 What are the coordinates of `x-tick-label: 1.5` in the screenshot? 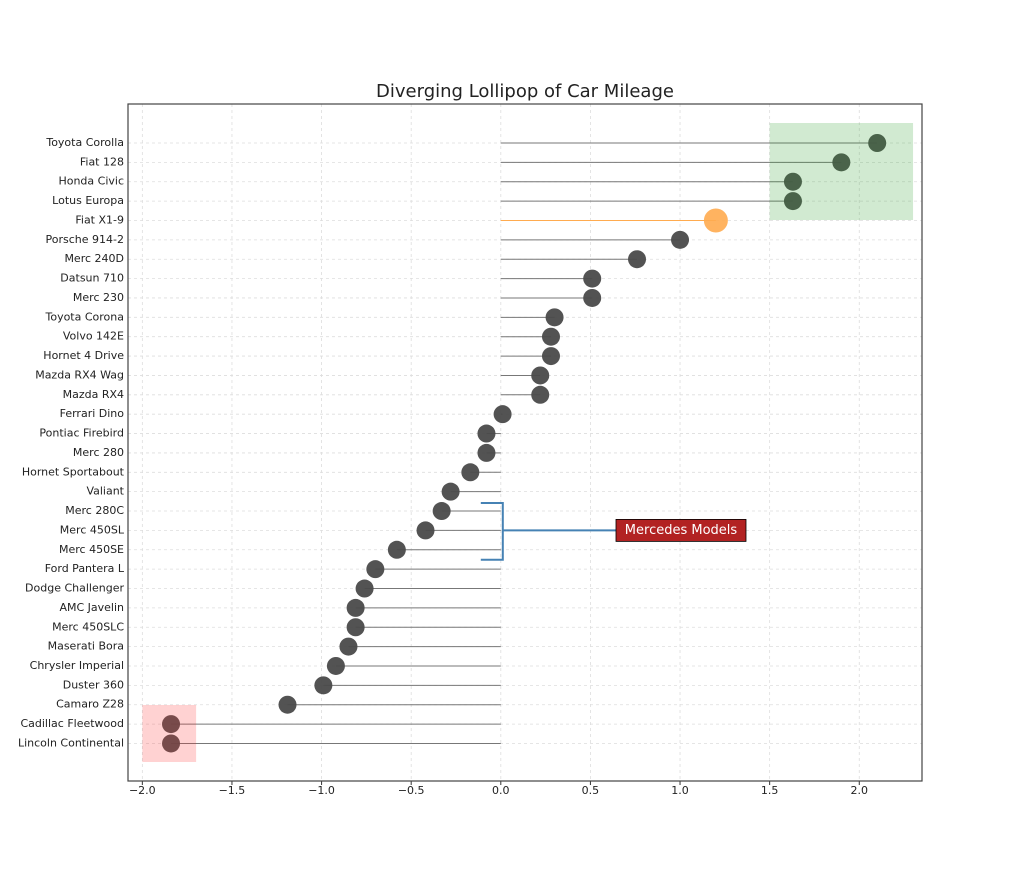 It's located at (770, 790).